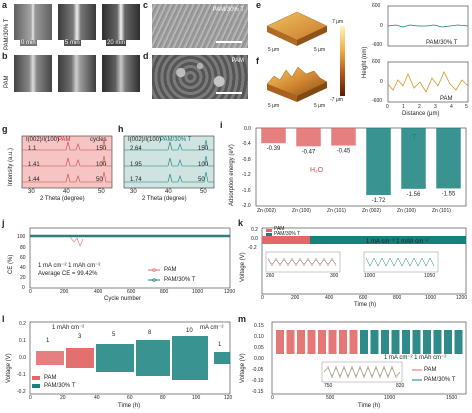  What do you see at coordinates (370, 276) in the screenshot?
I see `k-inset2-start: 1000` at bounding box center [370, 276].